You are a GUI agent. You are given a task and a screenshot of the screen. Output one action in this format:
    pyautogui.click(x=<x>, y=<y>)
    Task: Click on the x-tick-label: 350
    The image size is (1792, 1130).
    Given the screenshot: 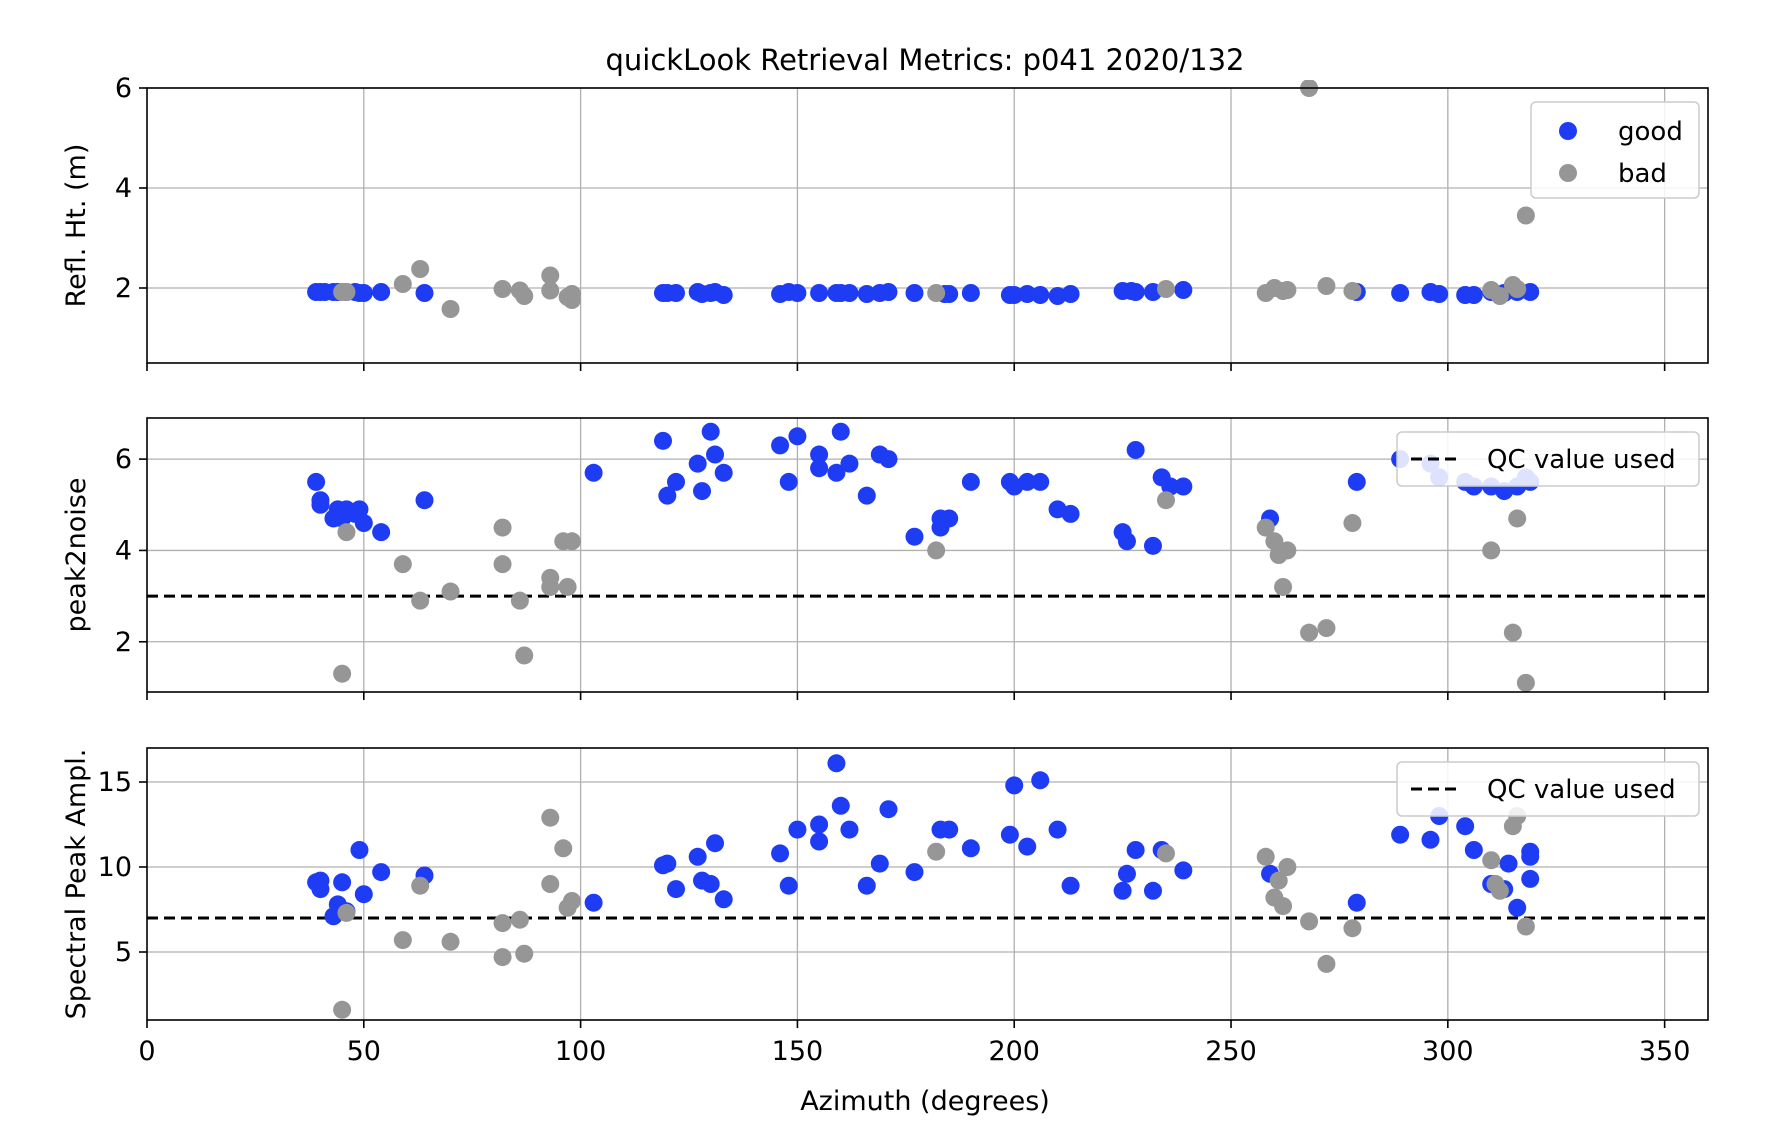 What is the action you would take?
    pyautogui.click(x=1665, y=1051)
    